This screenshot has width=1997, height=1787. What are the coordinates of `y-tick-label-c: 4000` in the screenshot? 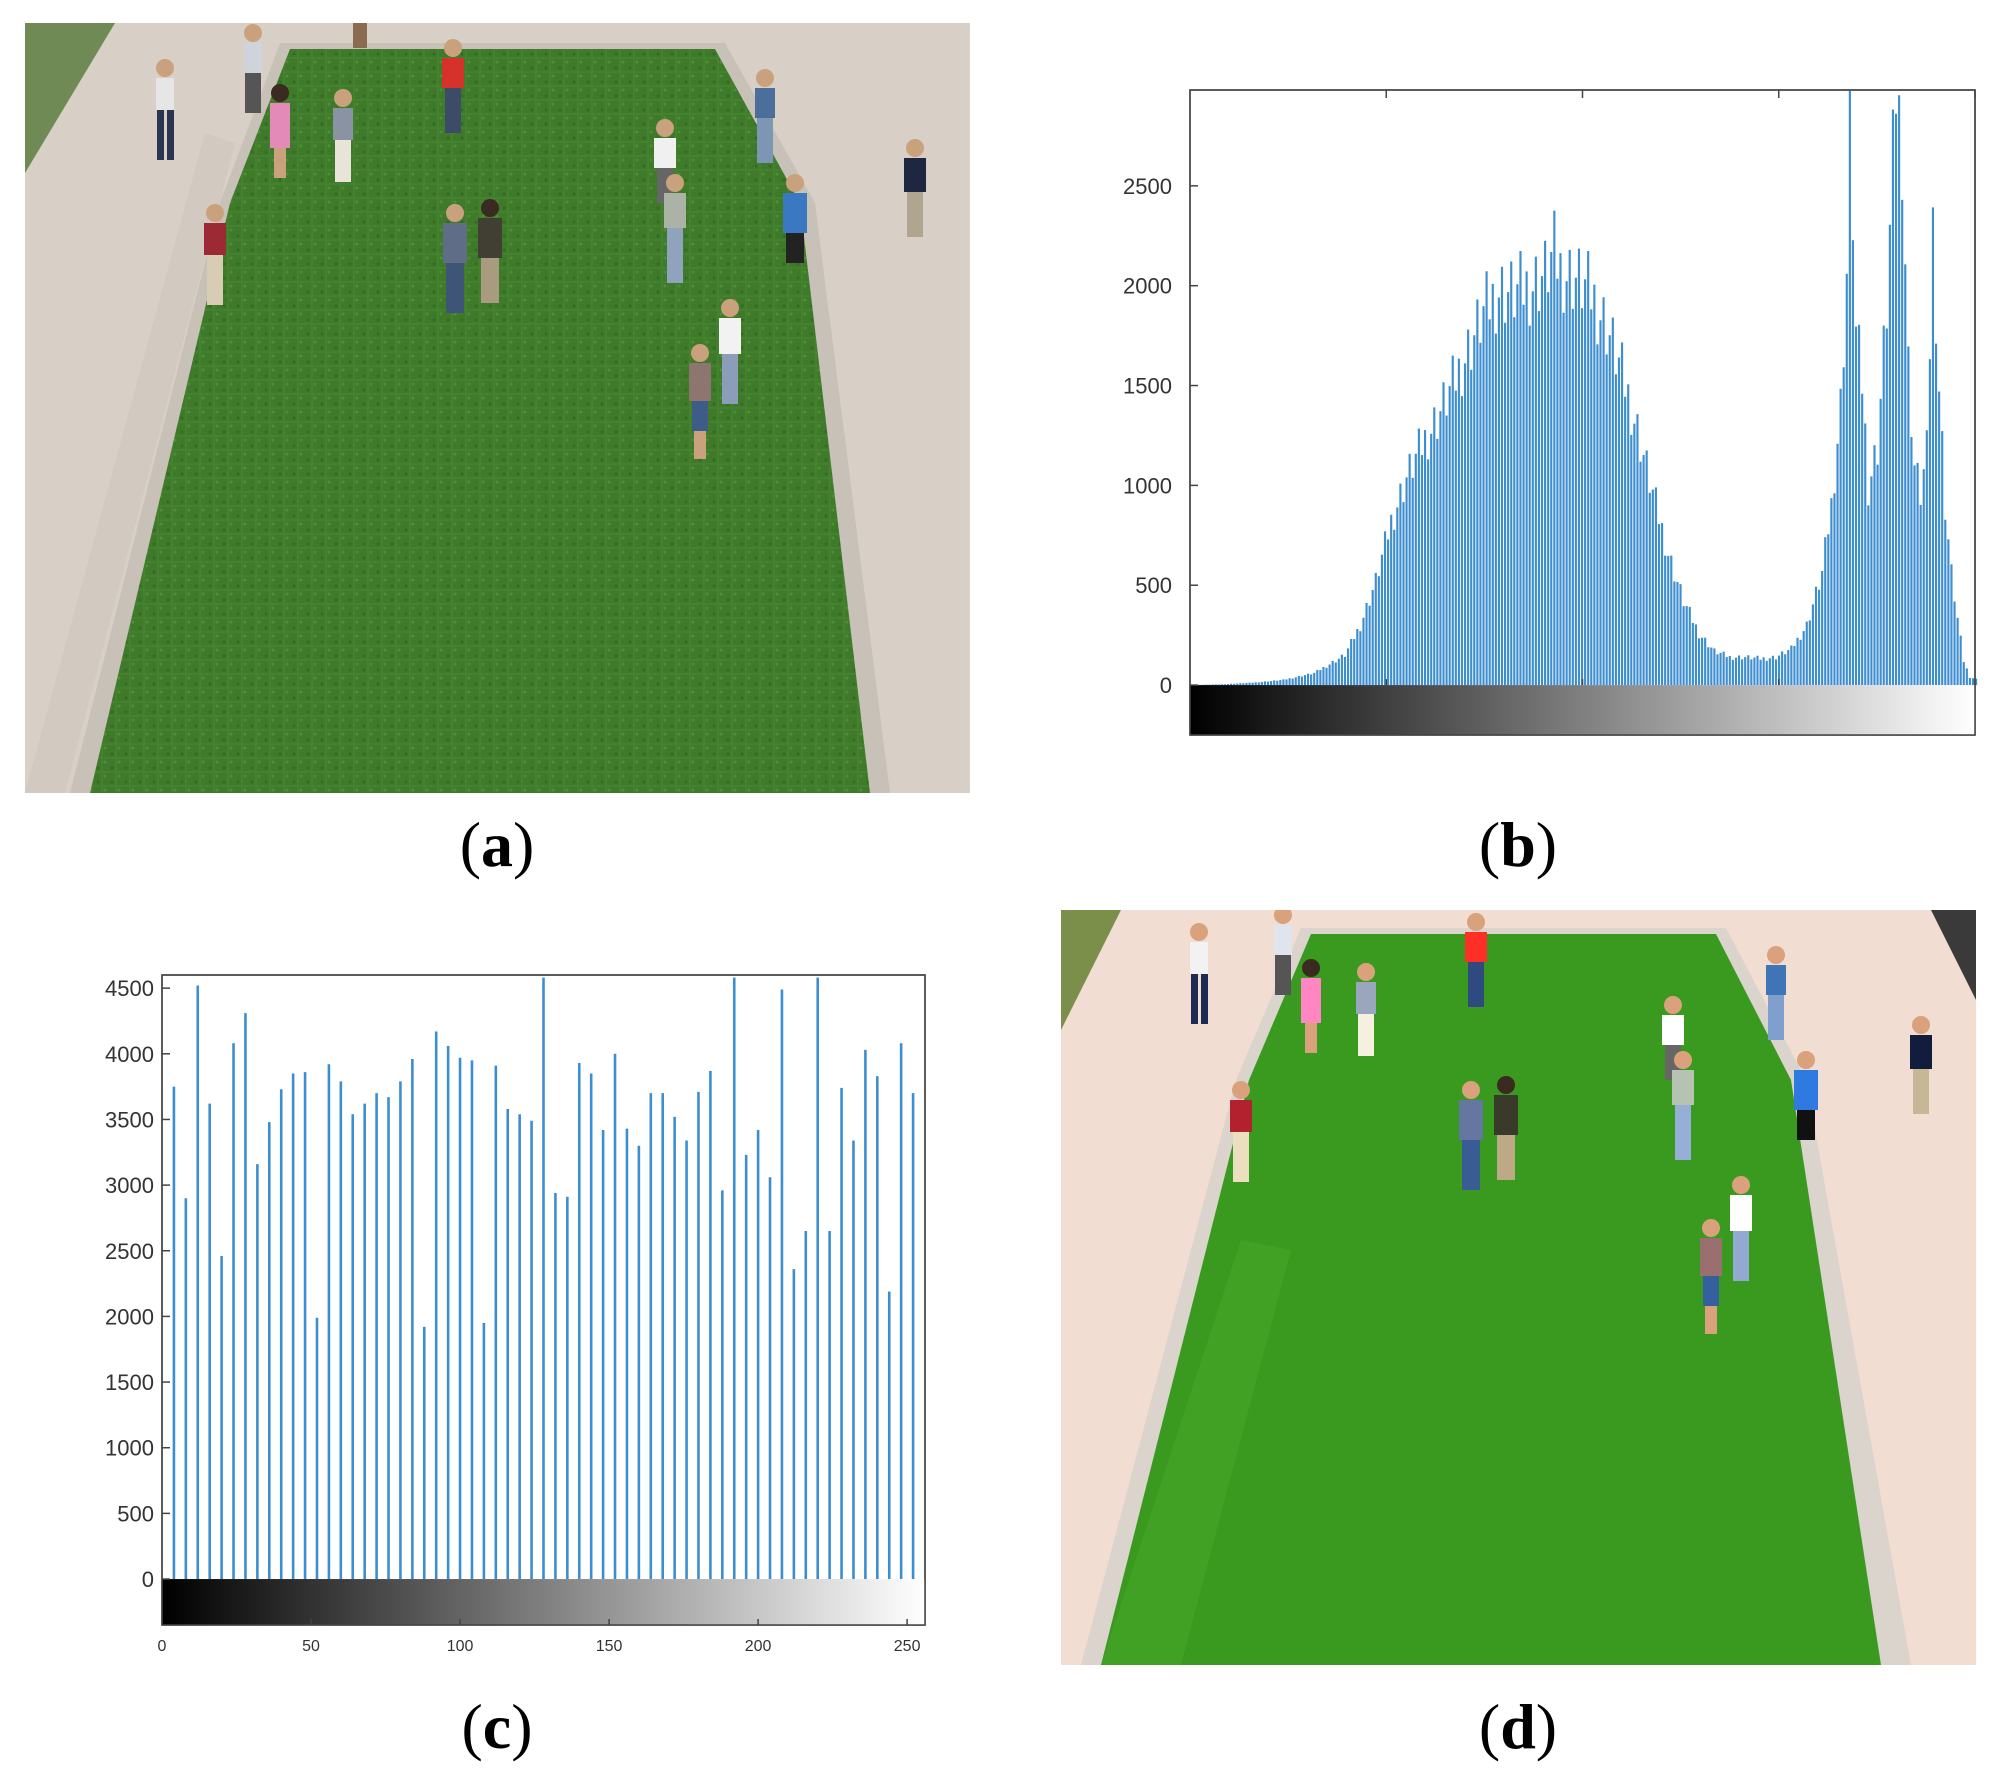 It's located at (129, 1054).